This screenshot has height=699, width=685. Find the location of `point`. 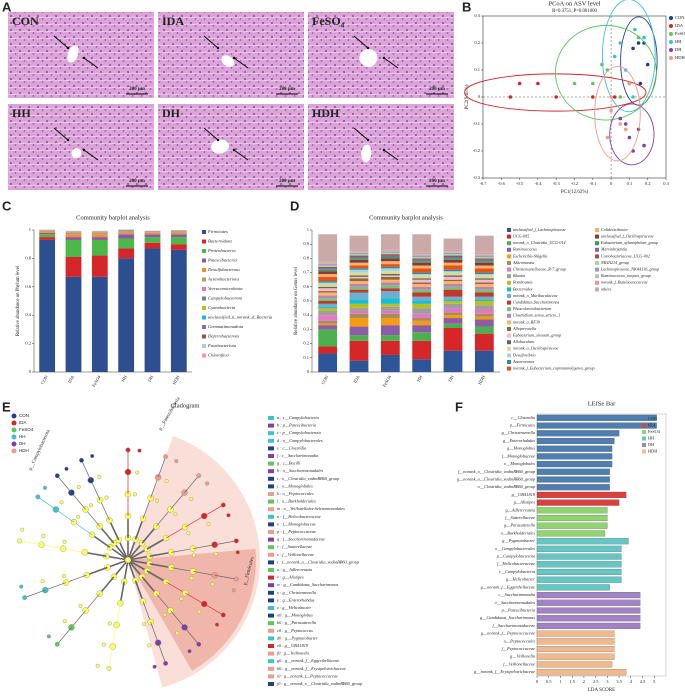

point is located at coordinates (633, 97).